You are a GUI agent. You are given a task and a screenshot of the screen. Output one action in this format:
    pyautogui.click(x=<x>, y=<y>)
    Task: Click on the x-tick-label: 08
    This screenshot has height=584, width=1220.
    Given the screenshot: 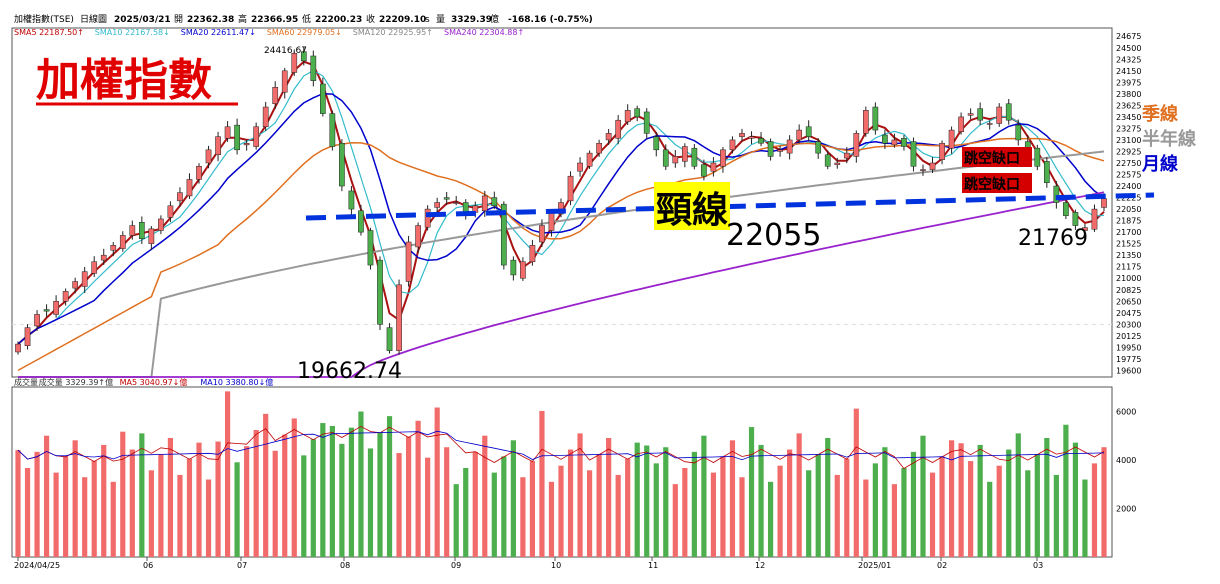 What is the action you would take?
    pyautogui.click(x=345, y=565)
    